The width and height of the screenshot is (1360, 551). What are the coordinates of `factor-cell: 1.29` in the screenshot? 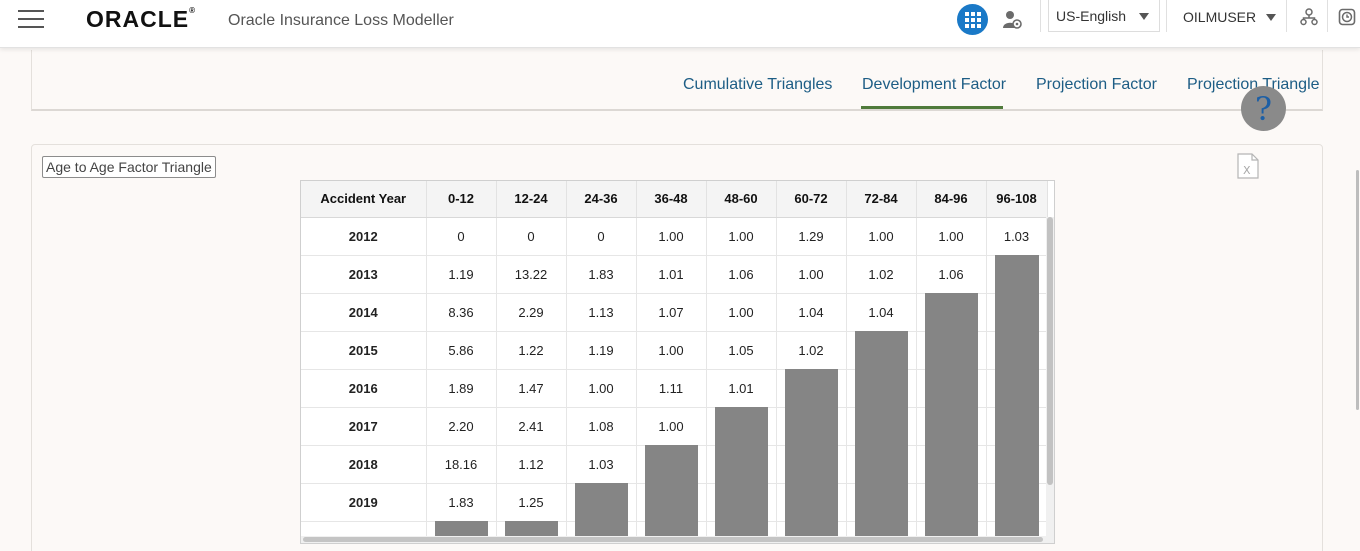 It's located at (811, 236).